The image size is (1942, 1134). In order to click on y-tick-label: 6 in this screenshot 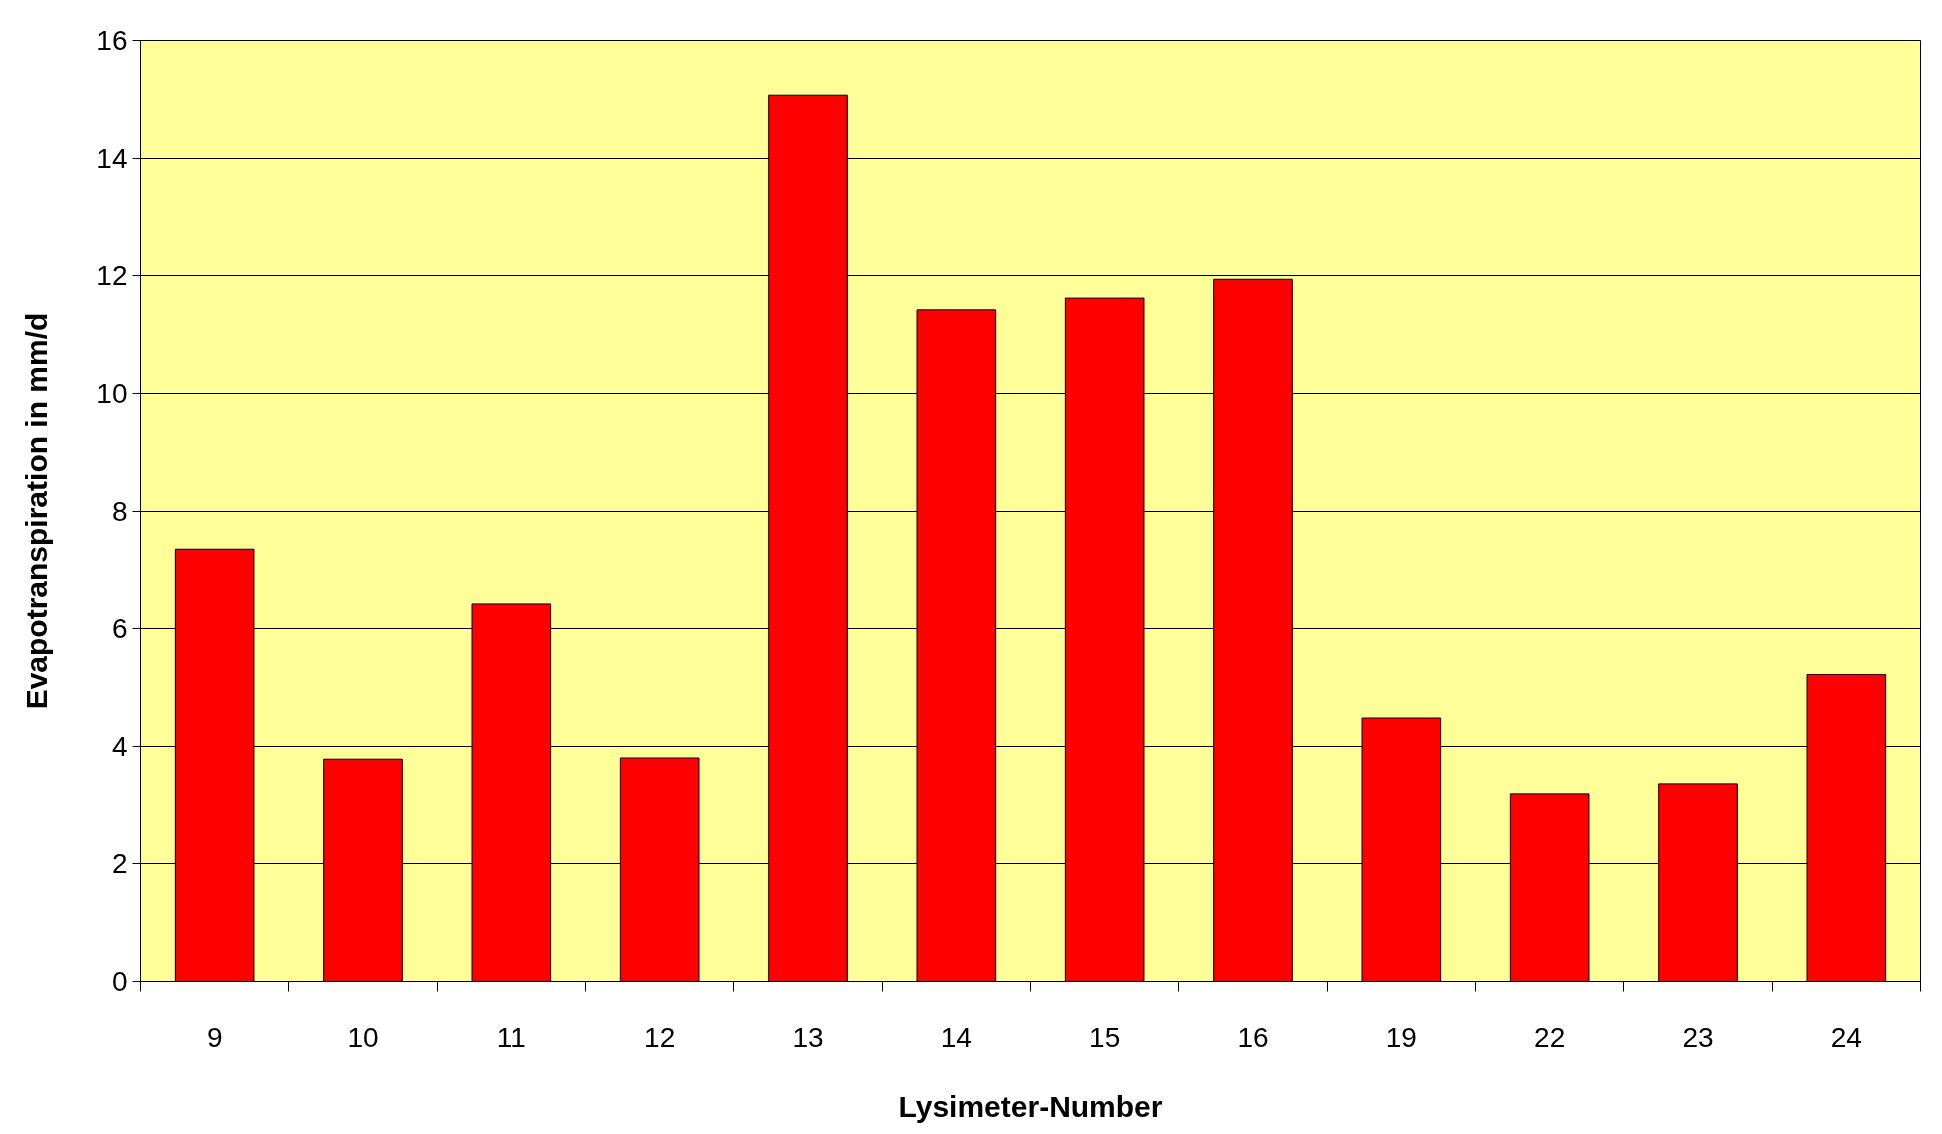, I will do `click(119, 629)`.